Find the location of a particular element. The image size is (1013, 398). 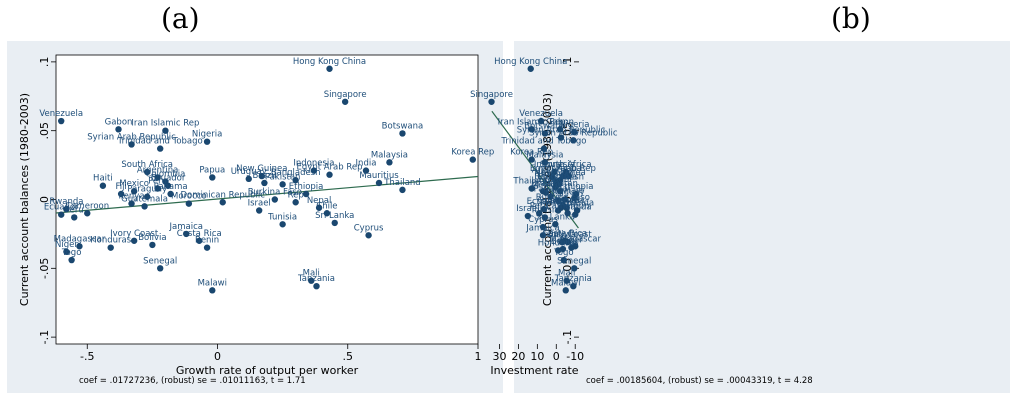

data-point-label: Jamaica is located at coordinates (186, 227).